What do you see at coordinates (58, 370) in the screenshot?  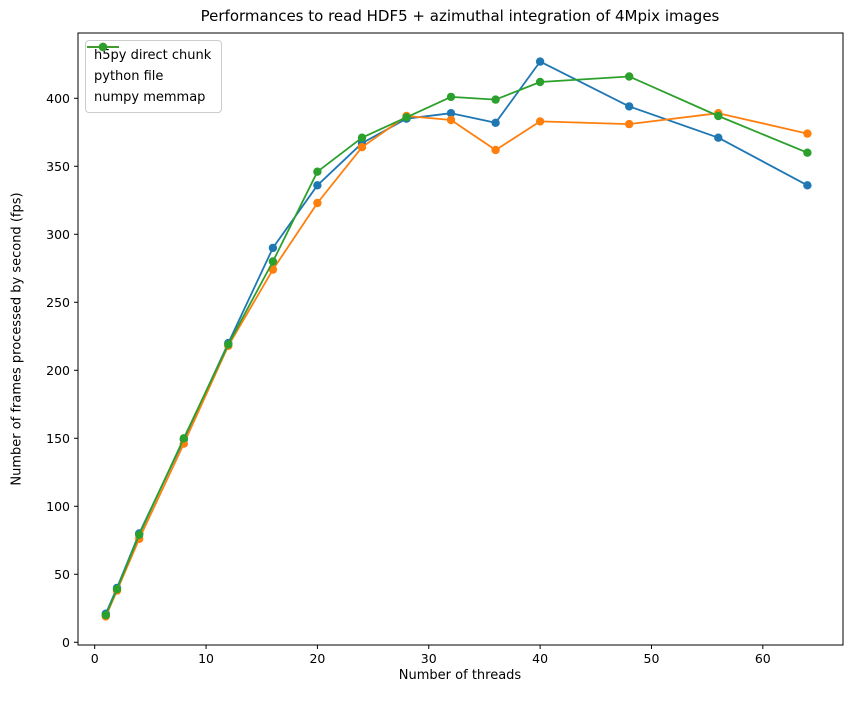 I see `y-tick-label: 200` at bounding box center [58, 370].